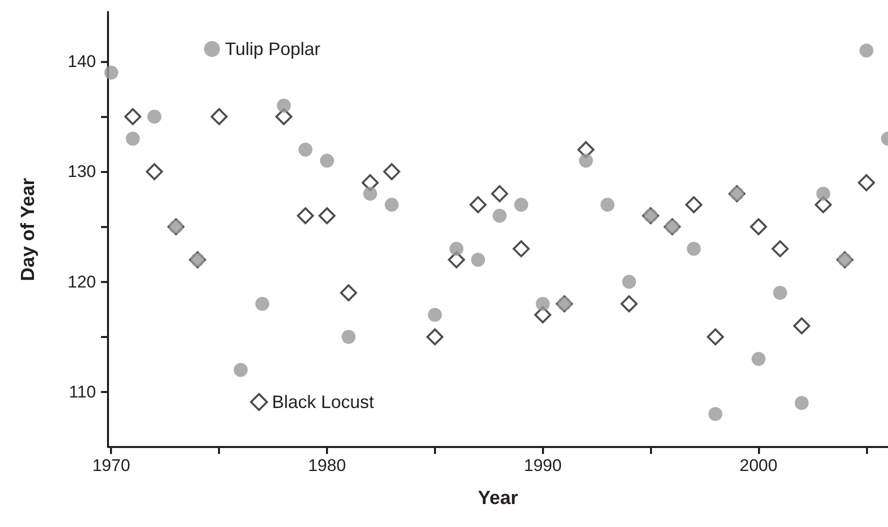  Describe the element at coordinates (82, 282) in the screenshot. I see `y-tick-label: 120` at that location.